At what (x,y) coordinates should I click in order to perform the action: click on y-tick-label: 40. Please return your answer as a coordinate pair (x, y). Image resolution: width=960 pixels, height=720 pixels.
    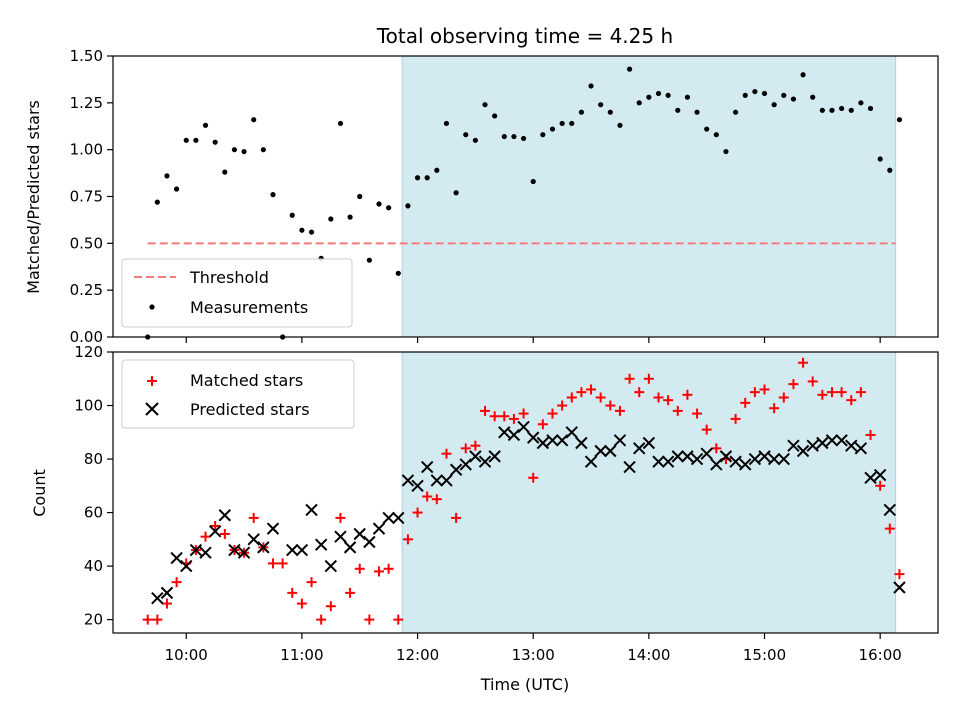
    Looking at the image, I should click on (93, 566).